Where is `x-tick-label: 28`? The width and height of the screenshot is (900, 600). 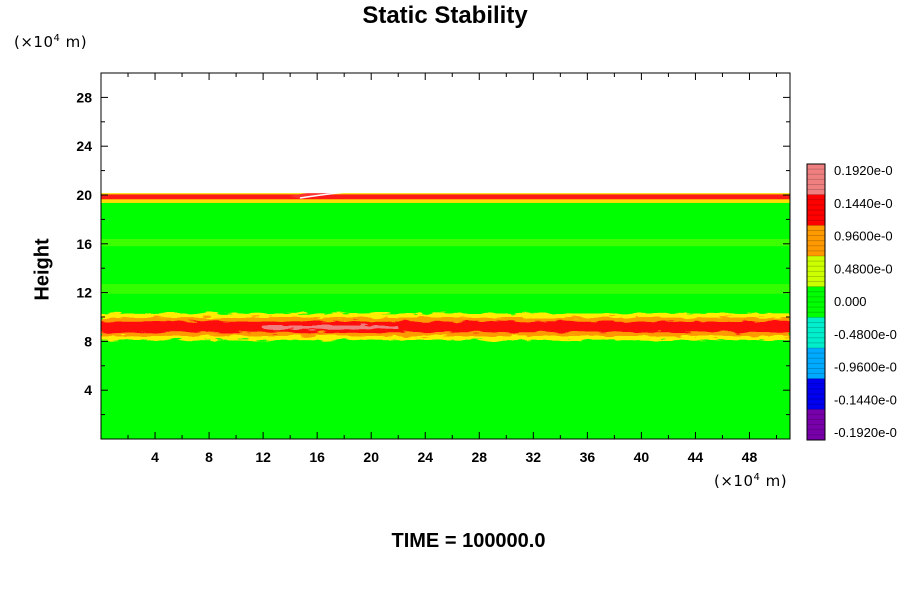
x-tick-label: 28 is located at coordinates (479, 457).